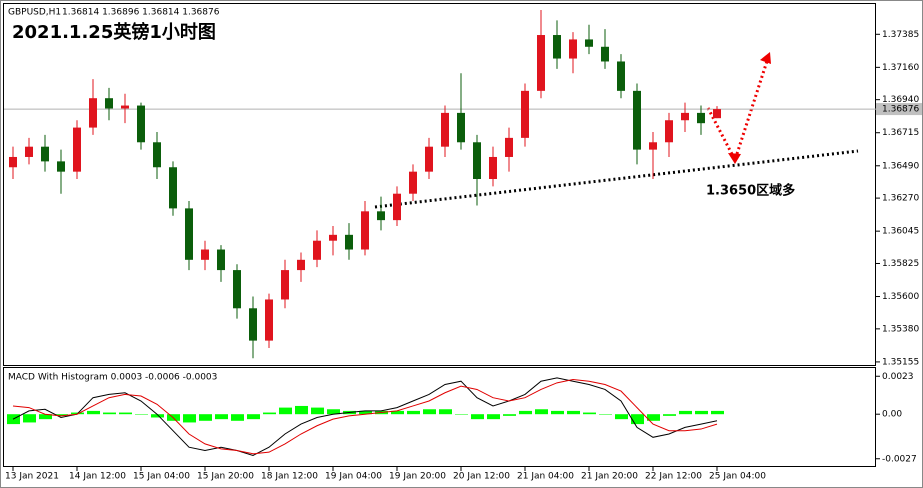  Describe the element at coordinates (738, 110) in the screenshot. I see `forecast-arrow` at that location.